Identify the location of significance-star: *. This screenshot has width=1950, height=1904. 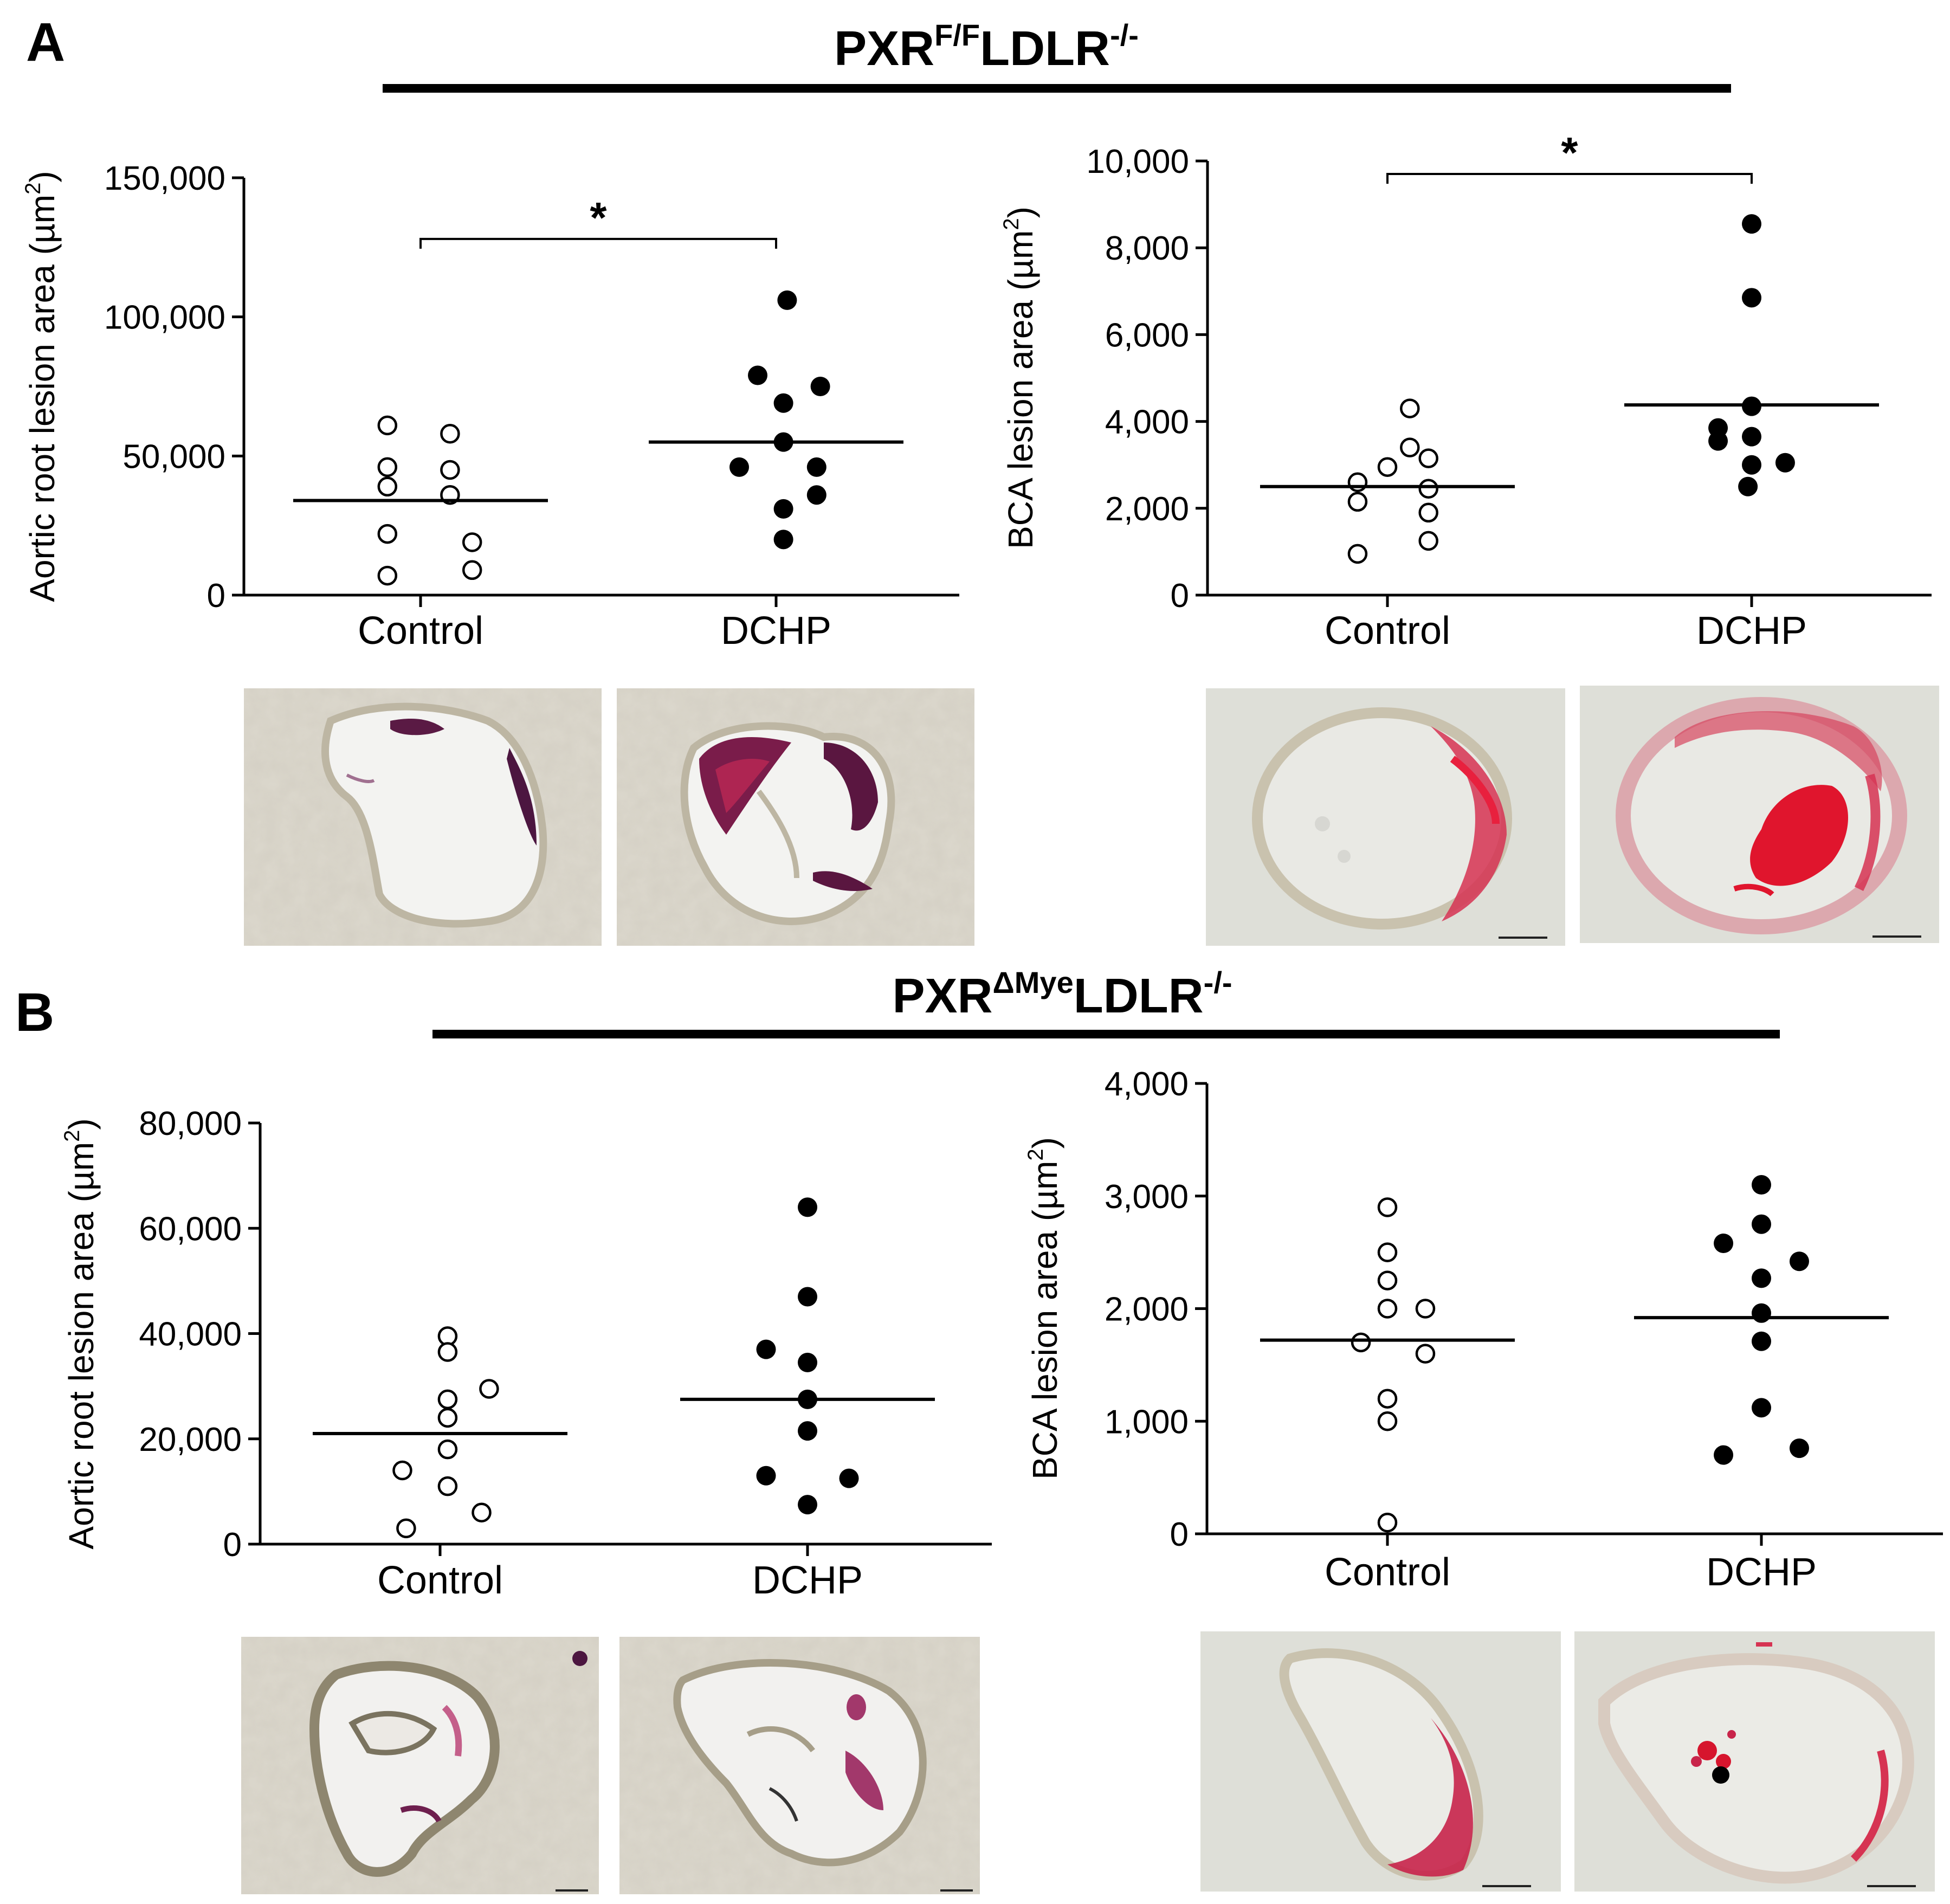
(598, 217).